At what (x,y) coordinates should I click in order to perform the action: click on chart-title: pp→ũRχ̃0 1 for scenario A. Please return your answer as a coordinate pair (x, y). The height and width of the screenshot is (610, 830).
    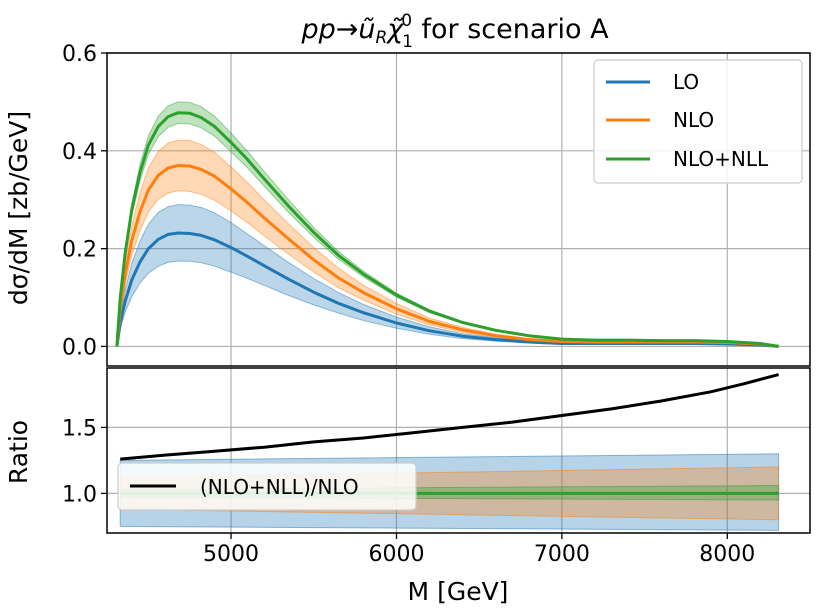
    Looking at the image, I should click on (454, 31).